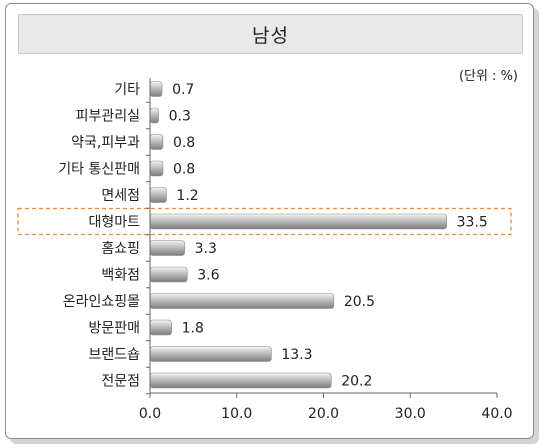 This screenshot has height=448, width=550. What do you see at coordinates (150, 414) in the screenshot?
I see `x-tick-label: 0.0` at bounding box center [150, 414].